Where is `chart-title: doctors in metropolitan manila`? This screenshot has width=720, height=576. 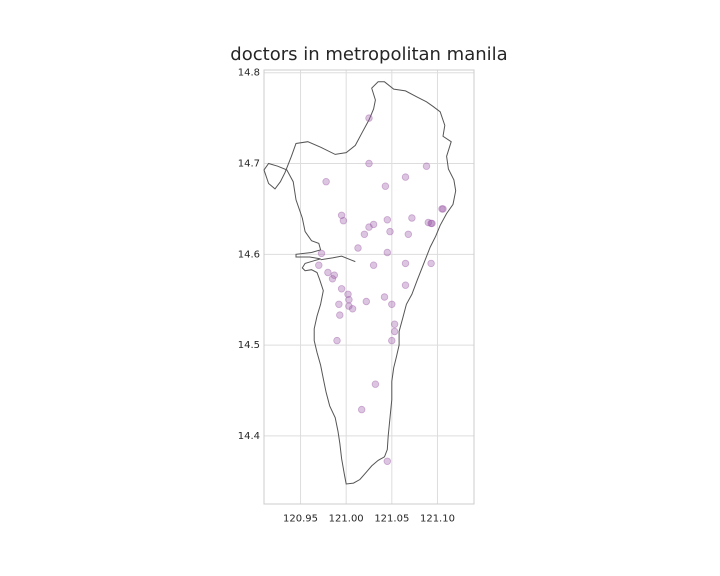 chart-title: doctors in metropolitan manila is located at coordinates (369, 54).